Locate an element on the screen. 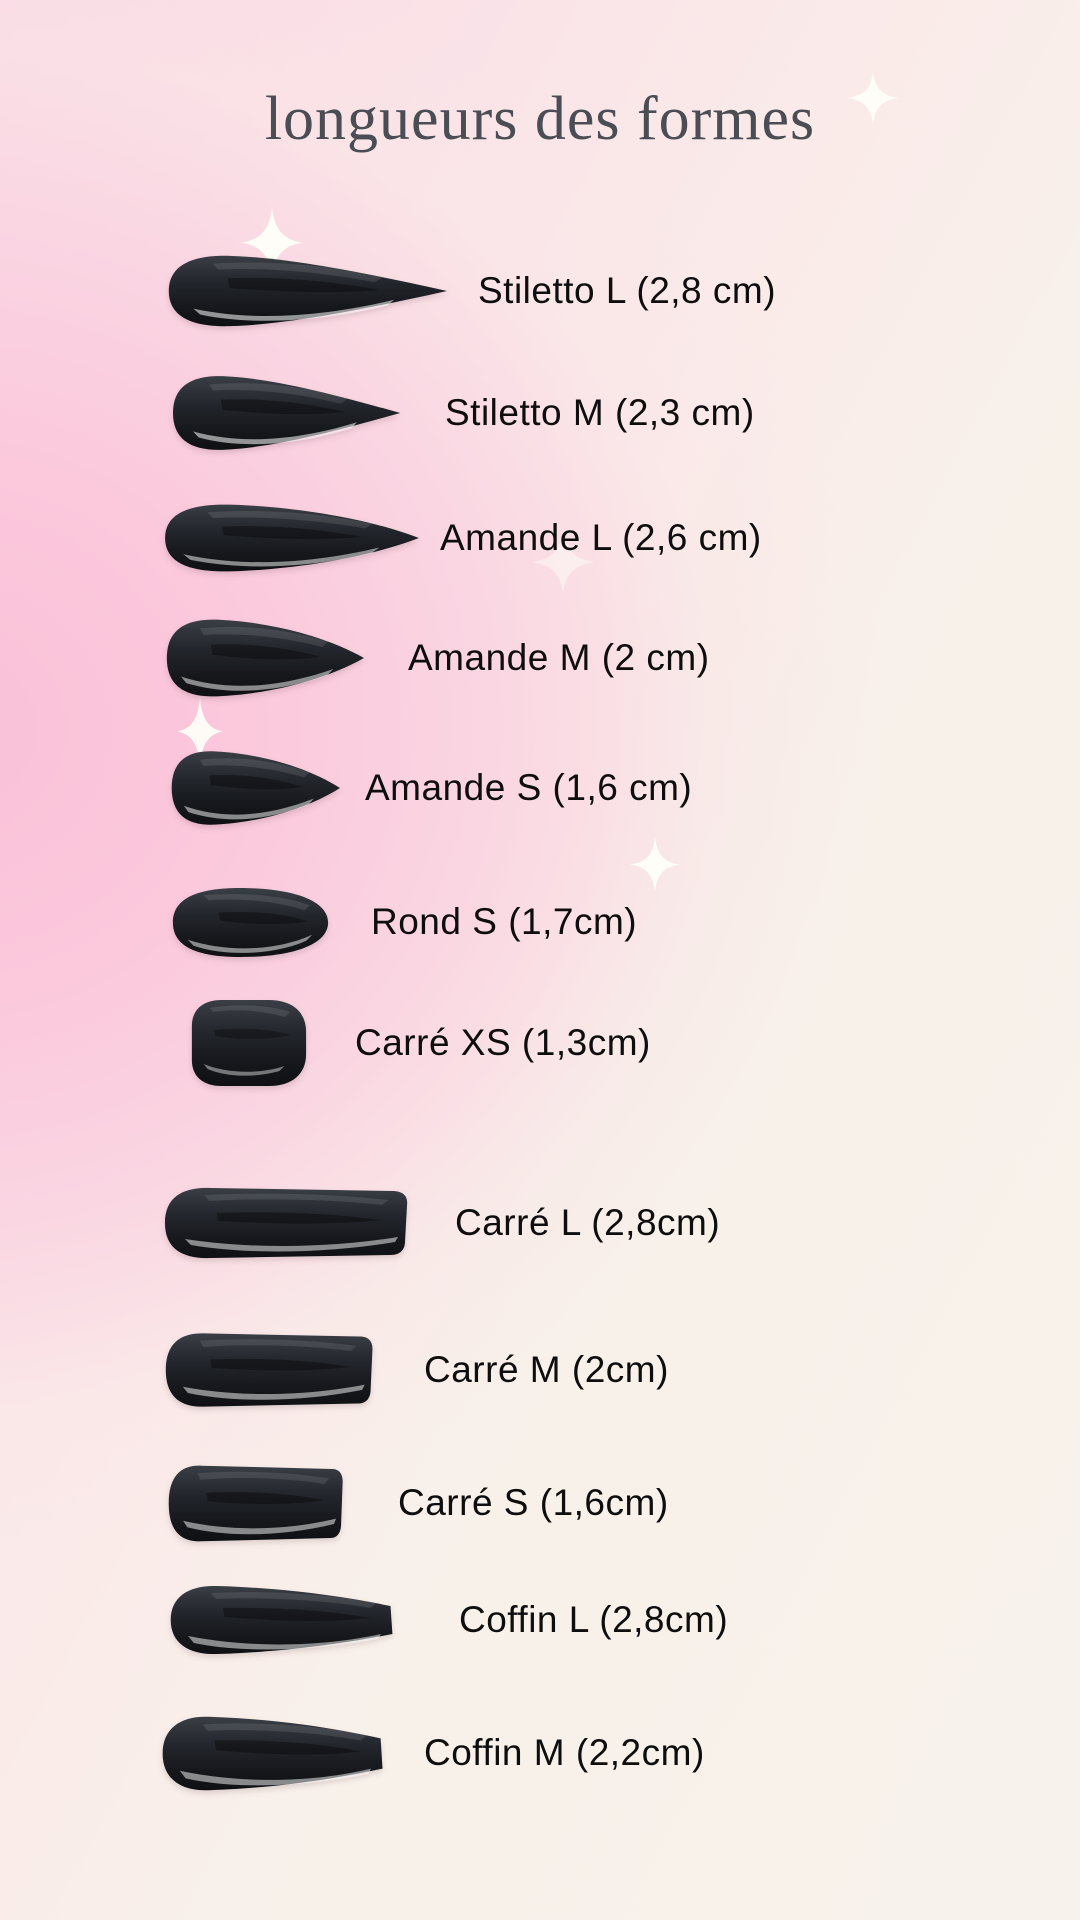  nail-row-coffin-m: Coffin M (2,2cm) is located at coordinates (430, 1753).